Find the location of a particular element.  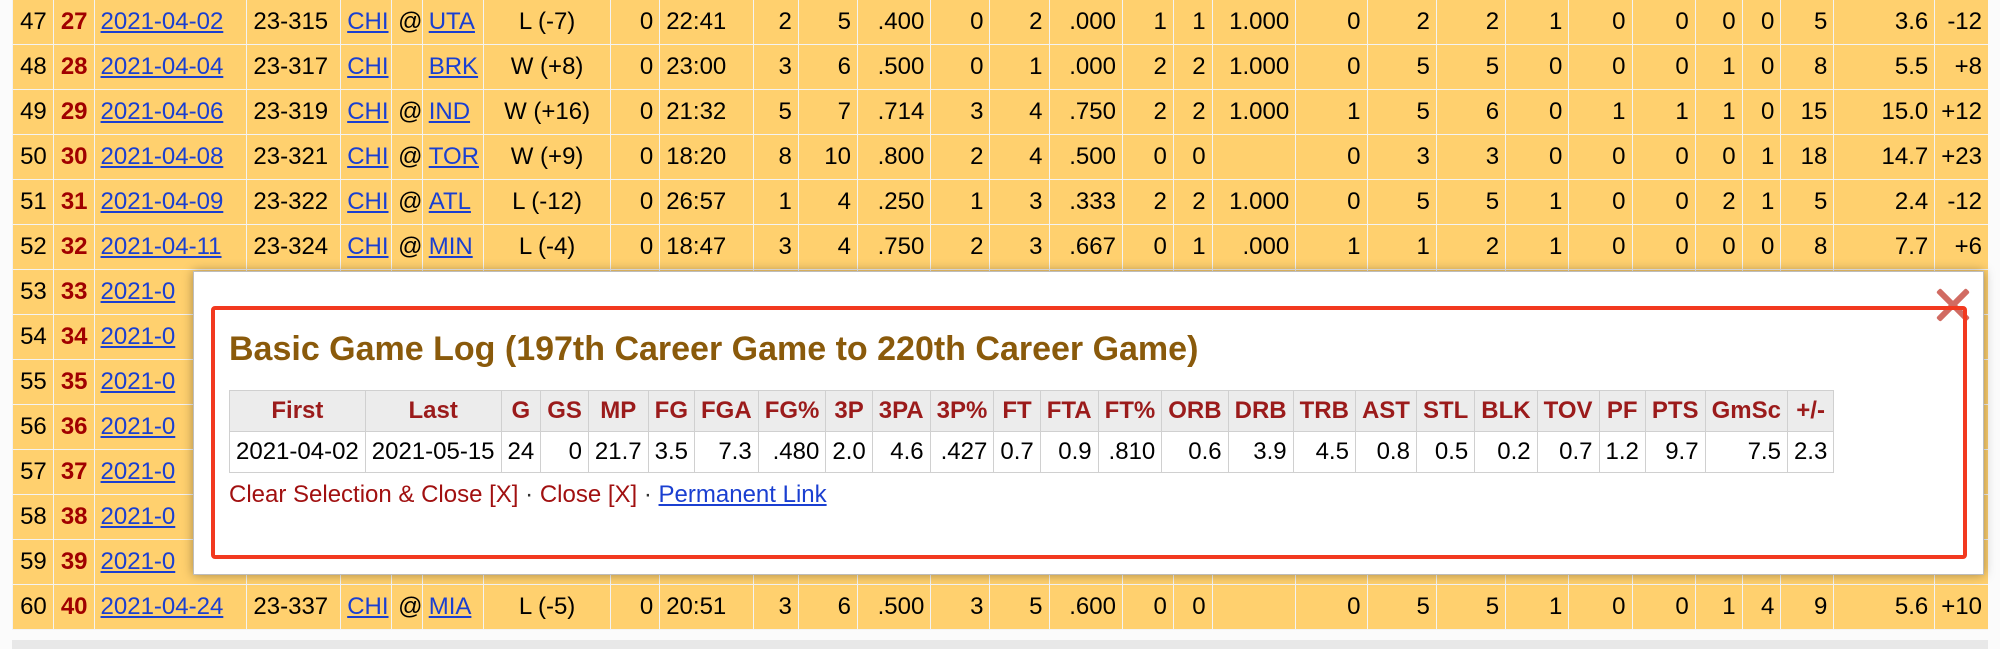

opponent-link: ATL is located at coordinates (449, 201).